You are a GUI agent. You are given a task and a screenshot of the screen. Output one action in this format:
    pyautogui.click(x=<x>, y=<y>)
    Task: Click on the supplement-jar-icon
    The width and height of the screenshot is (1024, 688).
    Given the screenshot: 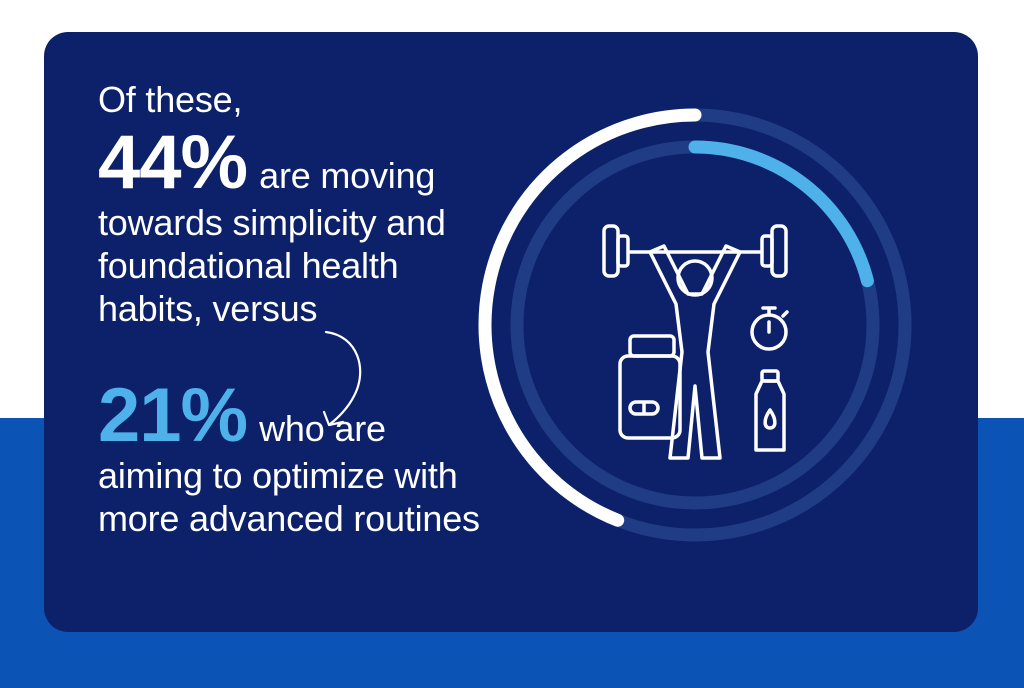 What is the action you would take?
    pyautogui.click(x=650, y=387)
    